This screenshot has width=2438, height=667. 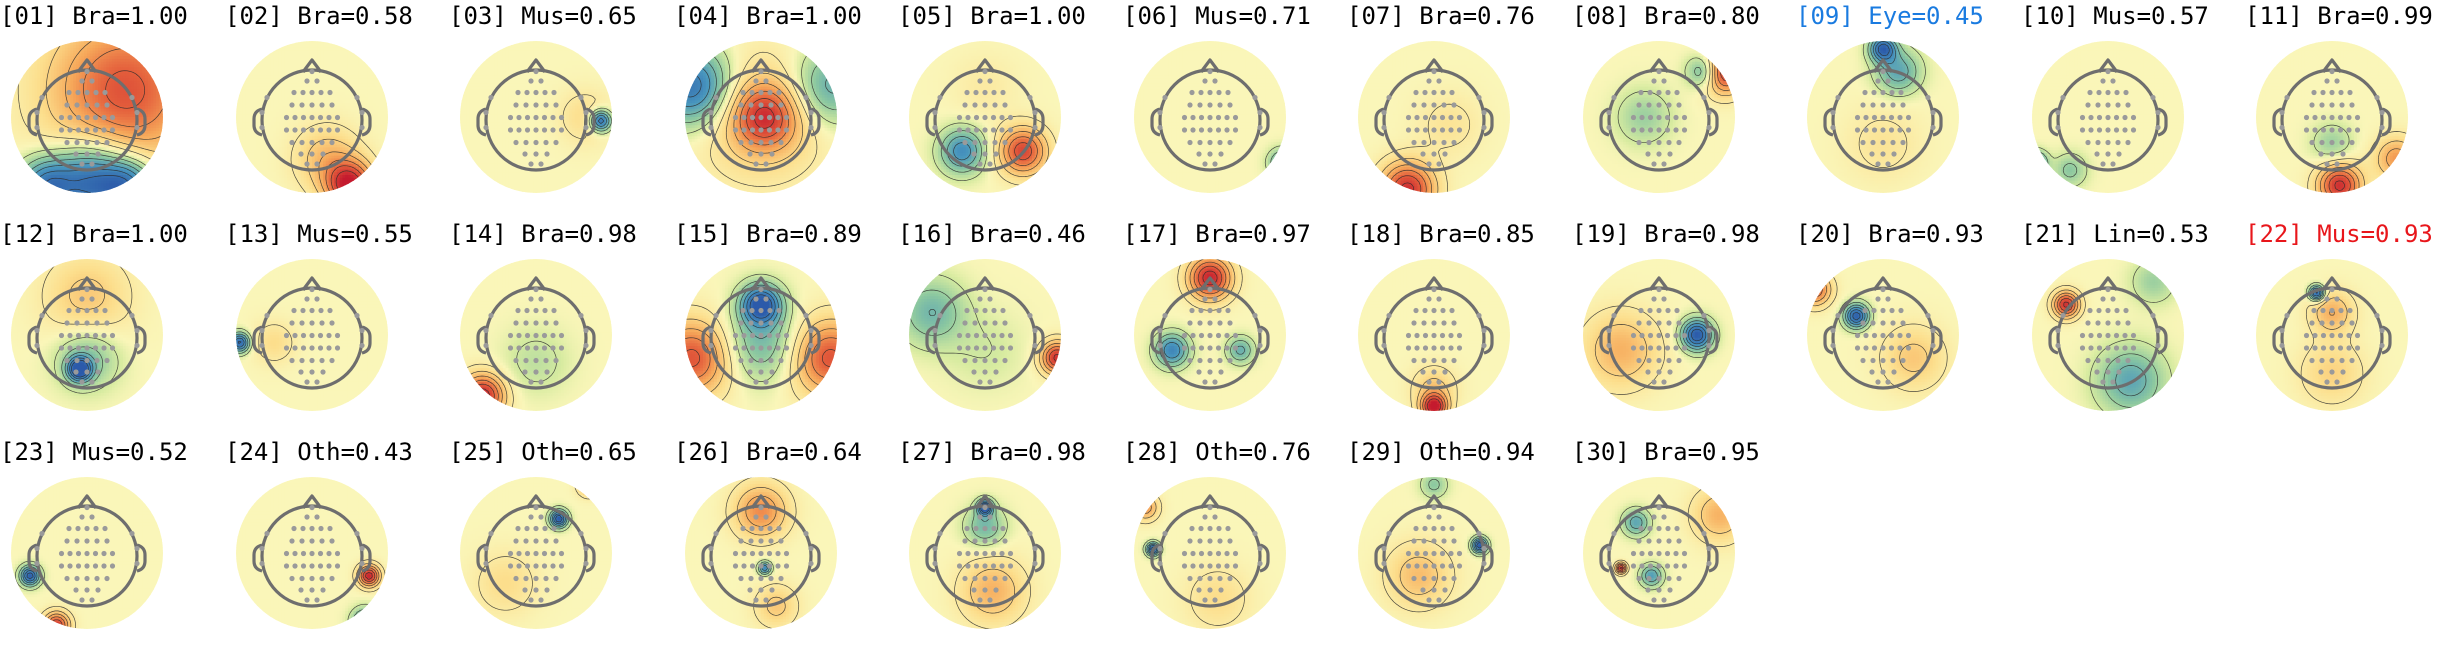 What do you see at coordinates (1890, 234) in the screenshot?
I see `ic-component-label: [20] Bra=0.93` at bounding box center [1890, 234].